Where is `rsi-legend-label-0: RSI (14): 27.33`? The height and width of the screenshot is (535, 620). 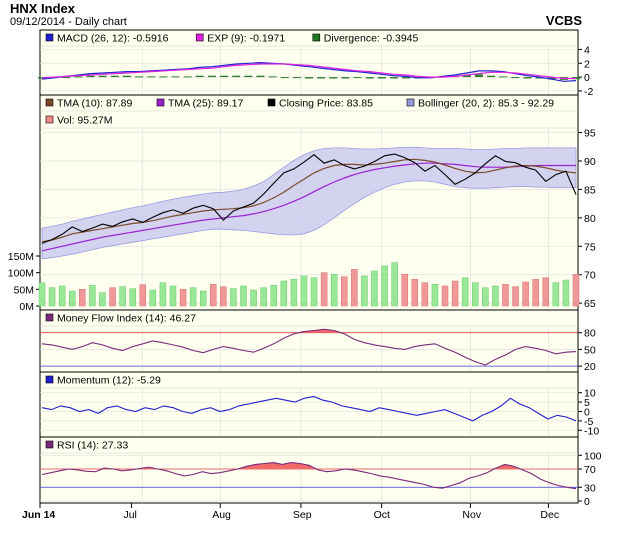
rsi-legend-label-0: RSI (14): 27.33 is located at coordinates (92, 446).